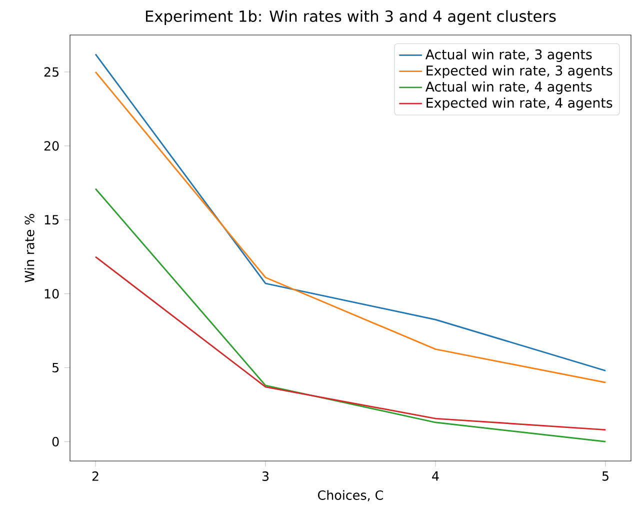 The width and height of the screenshot is (633, 515). Describe the element at coordinates (51, 293) in the screenshot. I see `y-tick-label: 10` at that location.